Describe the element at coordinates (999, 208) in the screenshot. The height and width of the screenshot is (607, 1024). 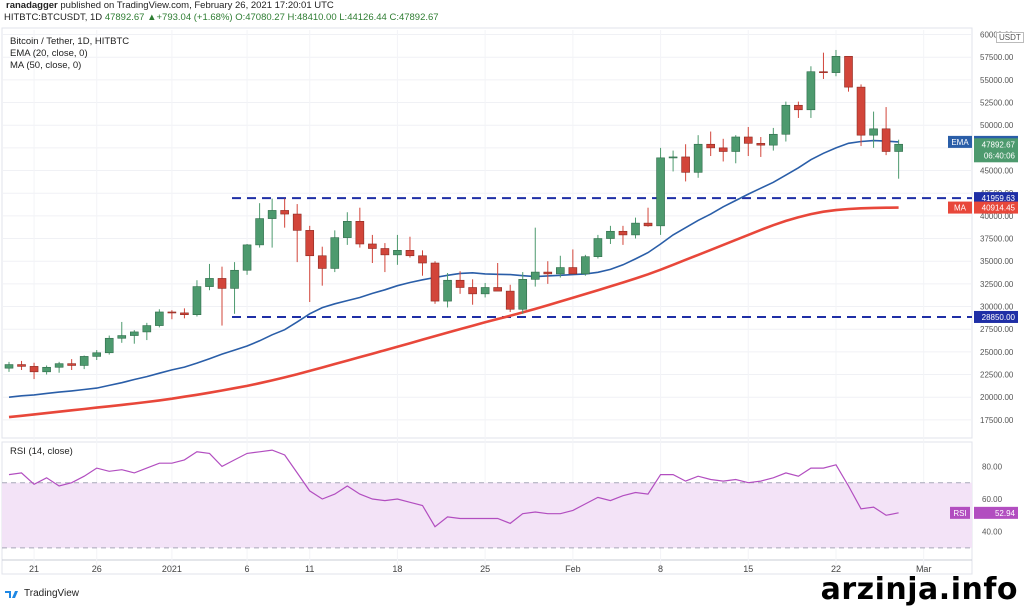
I see `ma-price-label: 40914.45` at that location.